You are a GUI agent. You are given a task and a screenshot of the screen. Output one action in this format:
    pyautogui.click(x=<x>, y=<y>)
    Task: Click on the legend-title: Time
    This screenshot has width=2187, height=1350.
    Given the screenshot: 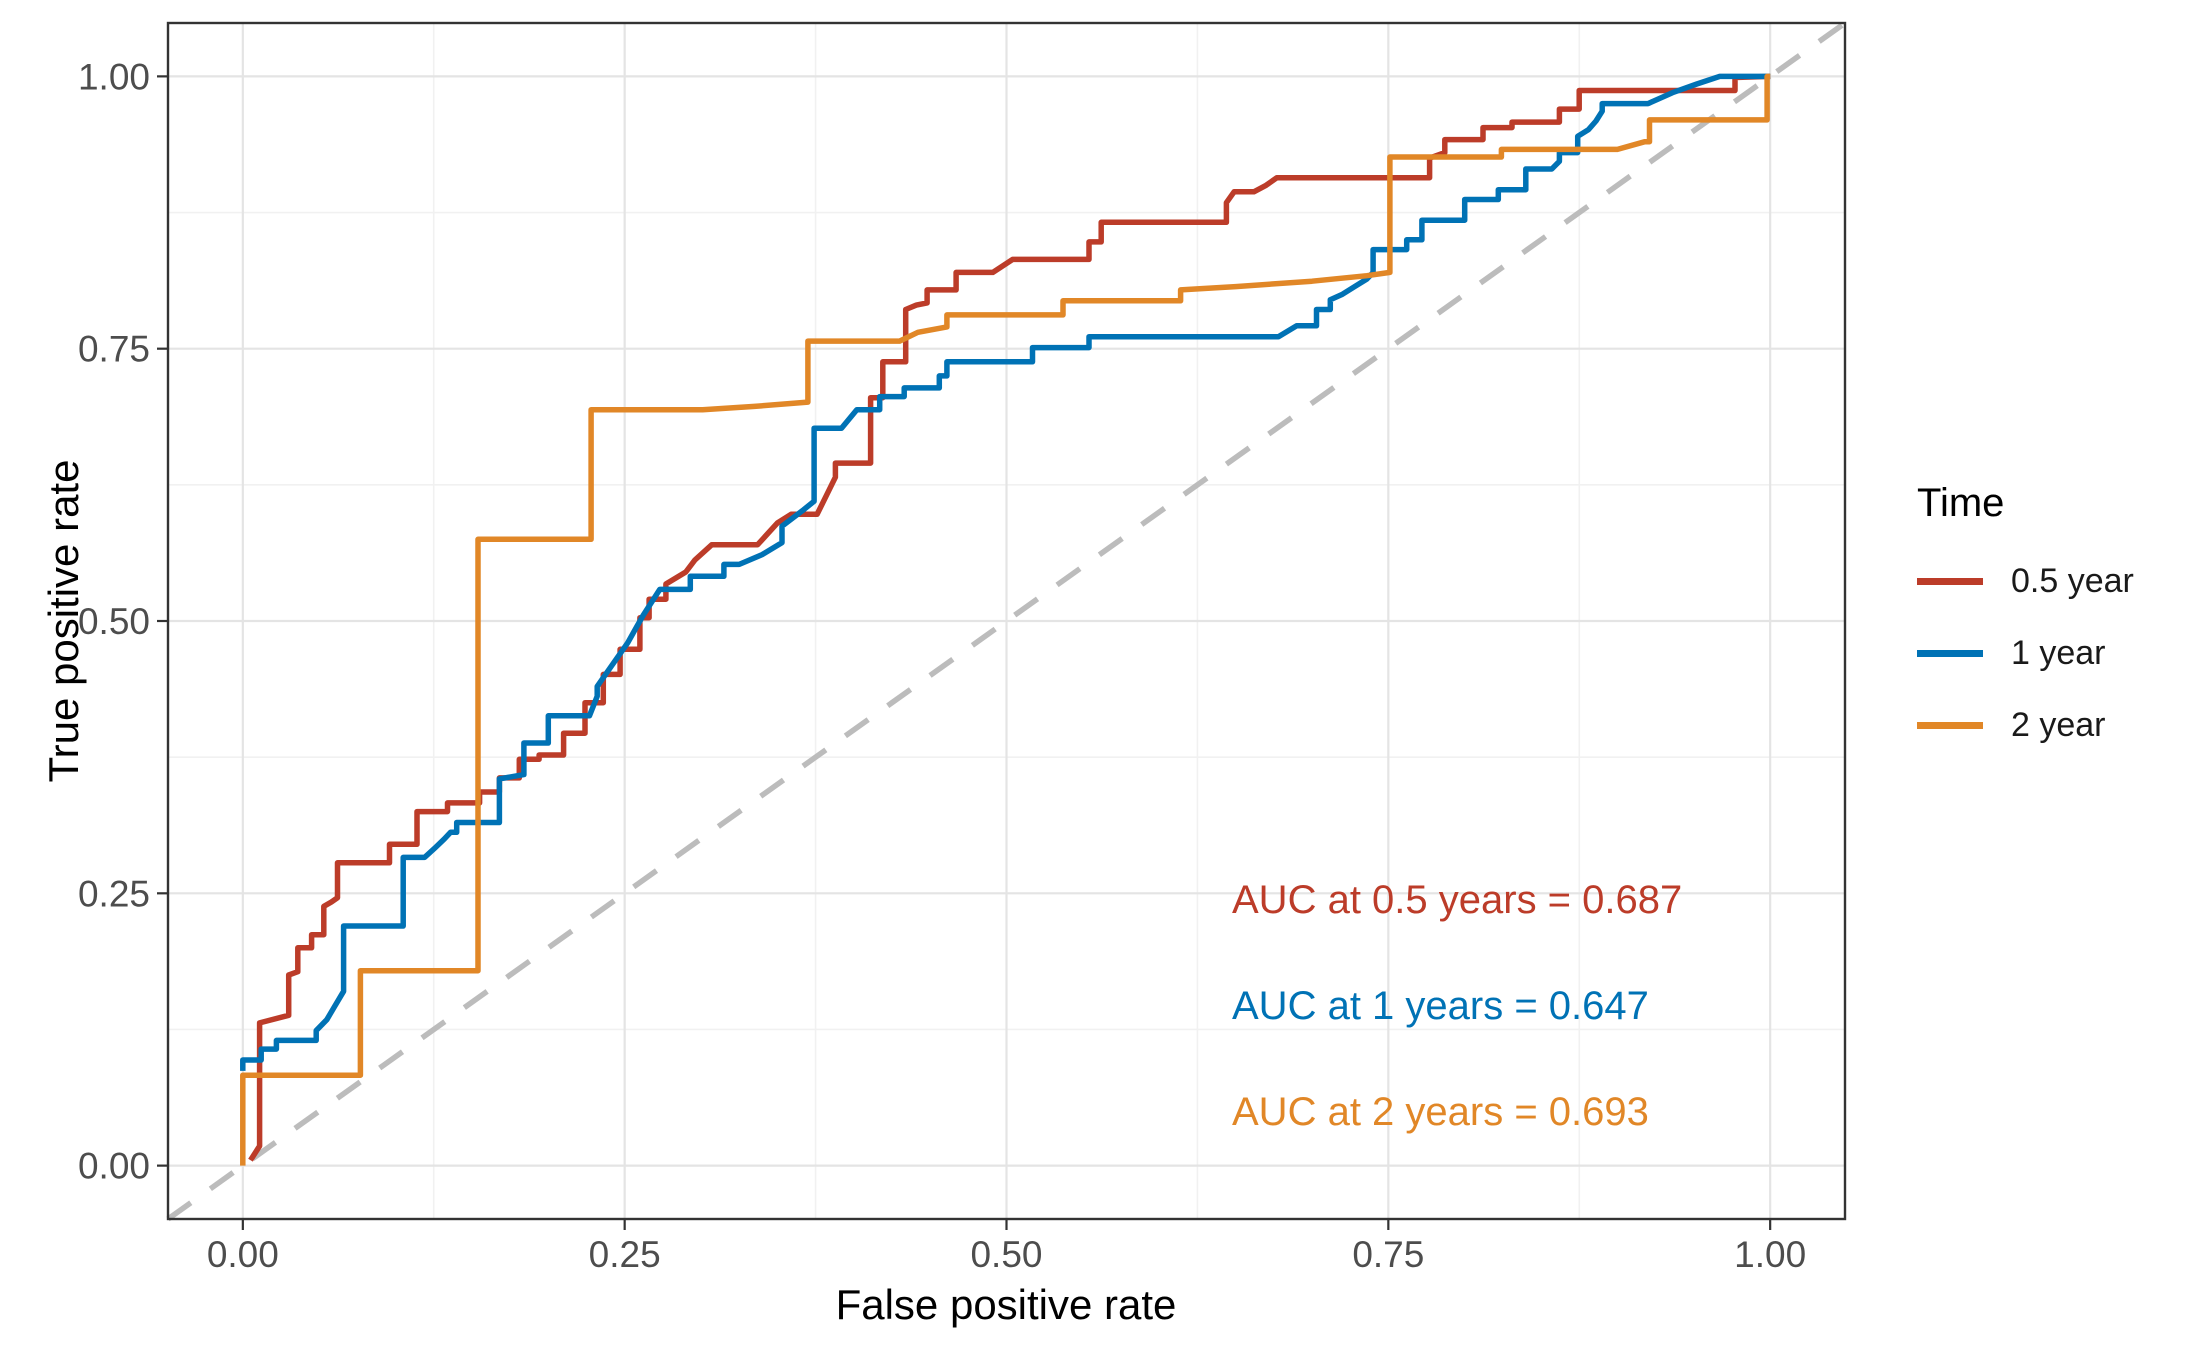 What is the action you would take?
    pyautogui.click(x=1961, y=503)
    